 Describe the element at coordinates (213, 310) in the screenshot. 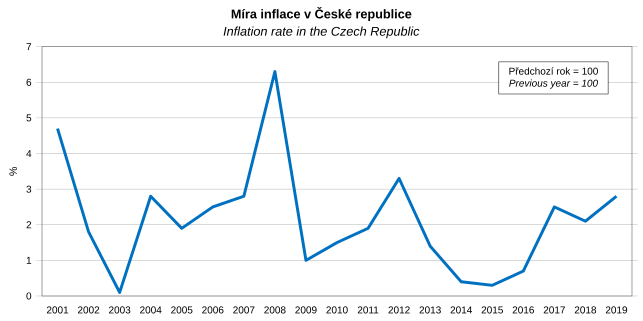

I see `x-tick-label: 2006` at that location.